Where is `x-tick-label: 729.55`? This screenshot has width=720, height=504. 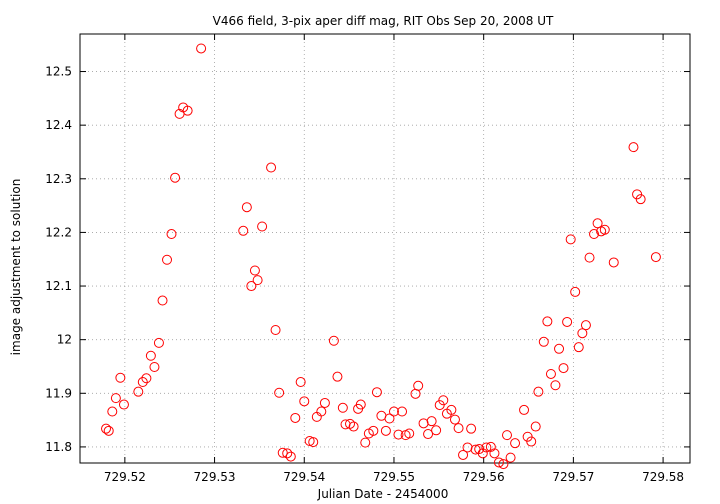
x-tick-label: 729.55 is located at coordinates (394, 477).